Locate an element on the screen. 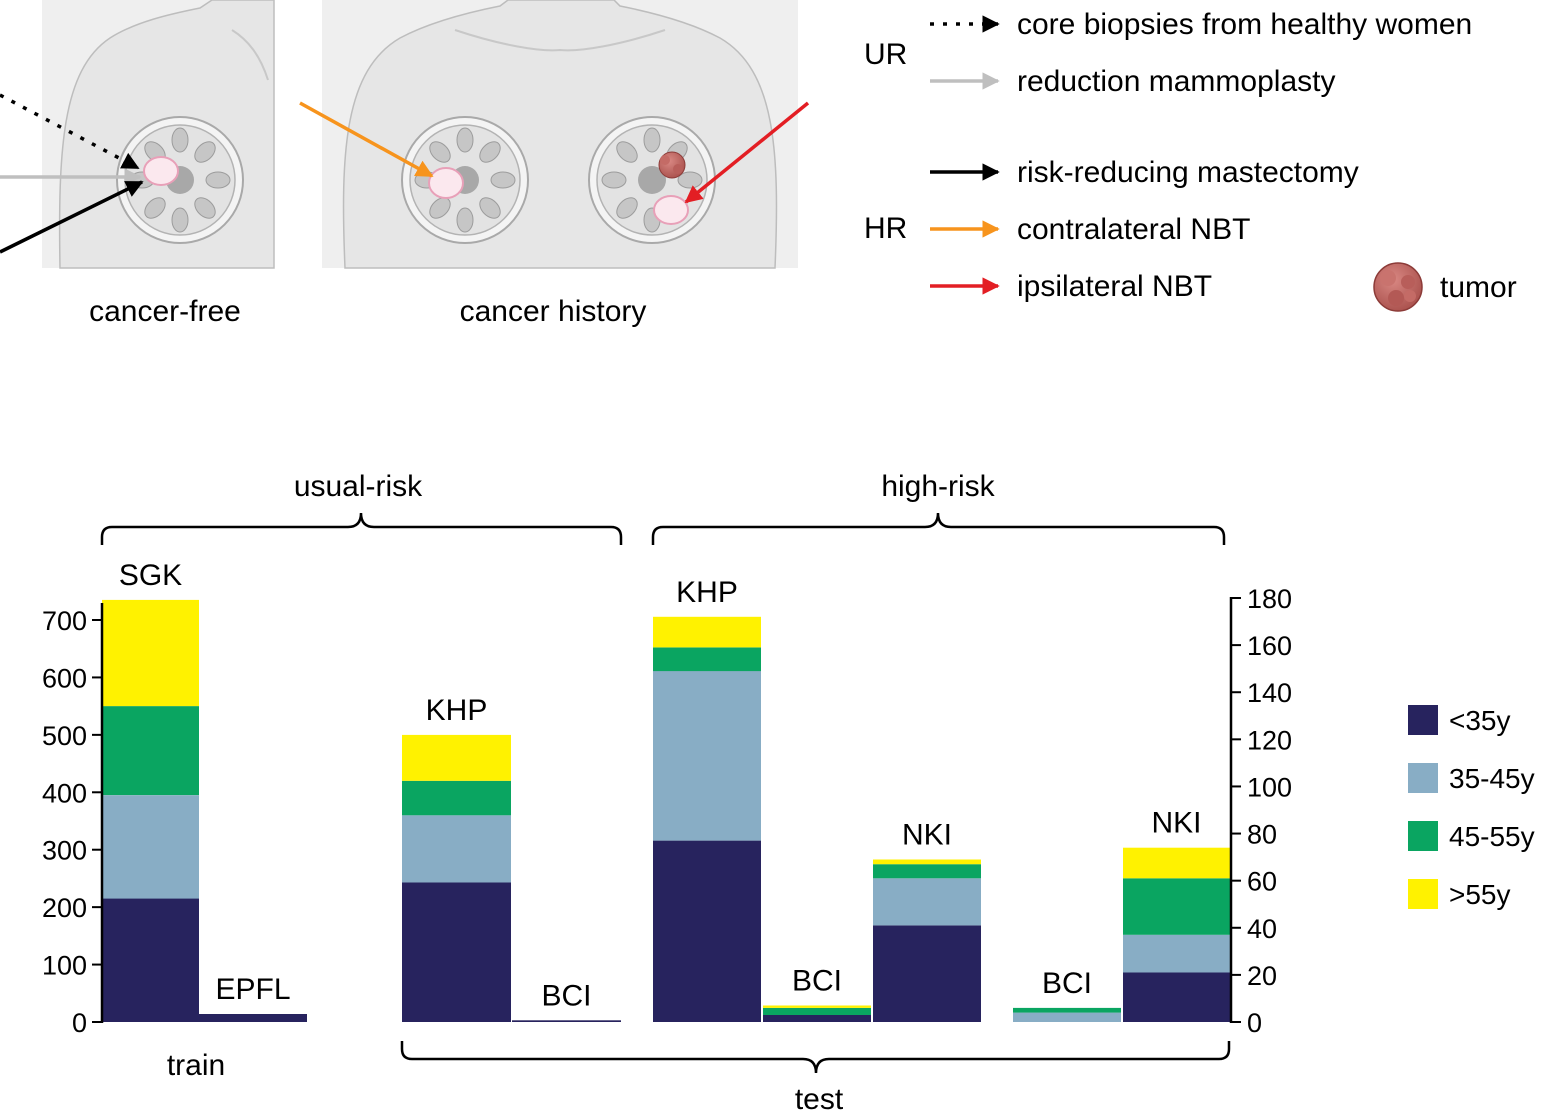 The width and height of the screenshot is (1554, 1120). tumor-legend-icon is located at coordinates (1398, 287).